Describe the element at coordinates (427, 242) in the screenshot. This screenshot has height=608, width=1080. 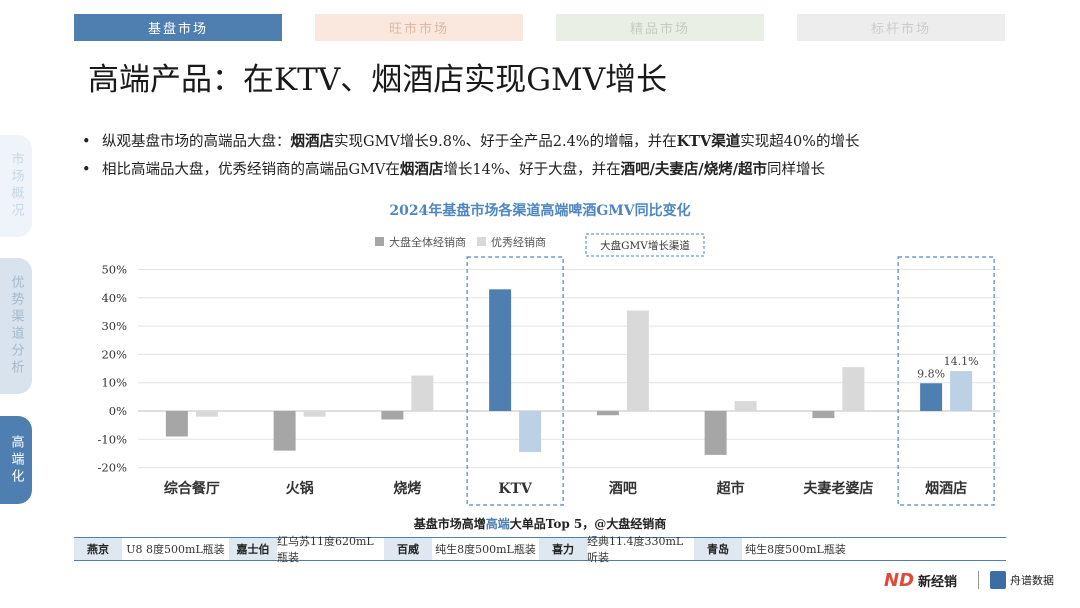
I see `legend-label-0: 大盘全体经销商` at that location.